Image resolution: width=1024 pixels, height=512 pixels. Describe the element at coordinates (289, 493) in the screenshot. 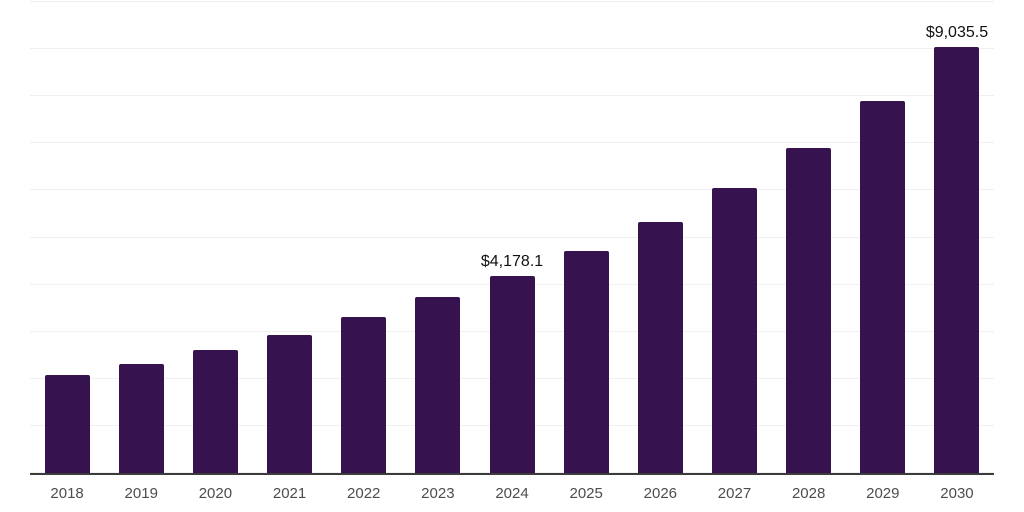

I see `x-tick-label-2021: 2021` at that location.